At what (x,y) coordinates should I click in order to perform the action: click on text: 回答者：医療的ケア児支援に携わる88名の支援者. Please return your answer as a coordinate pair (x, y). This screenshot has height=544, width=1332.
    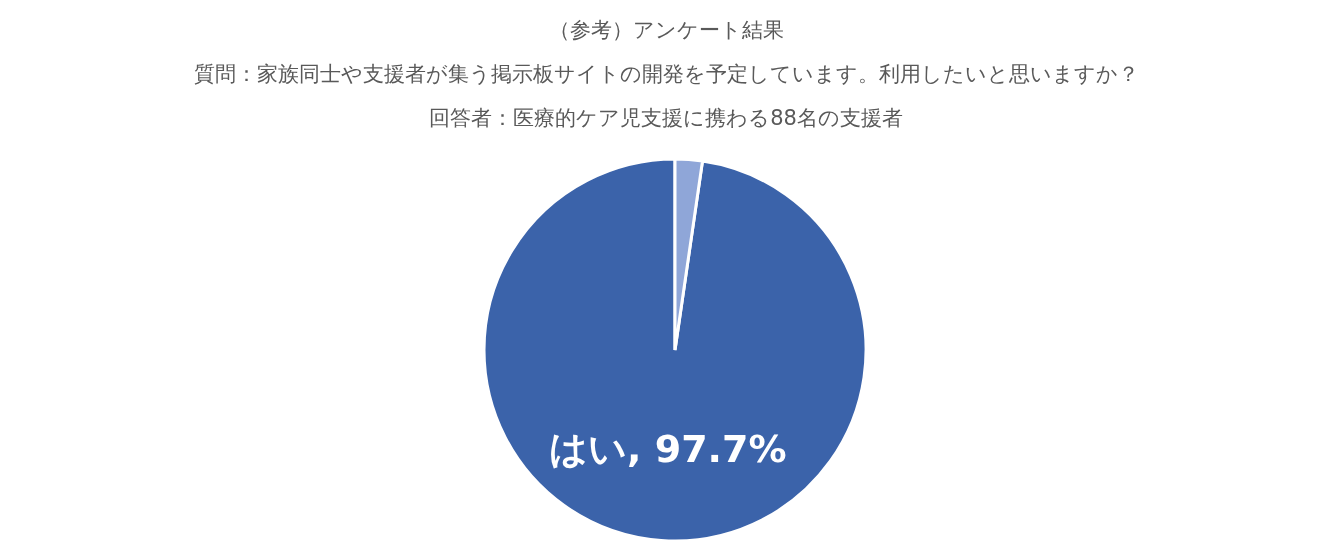
    Looking at the image, I should click on (666, 118).